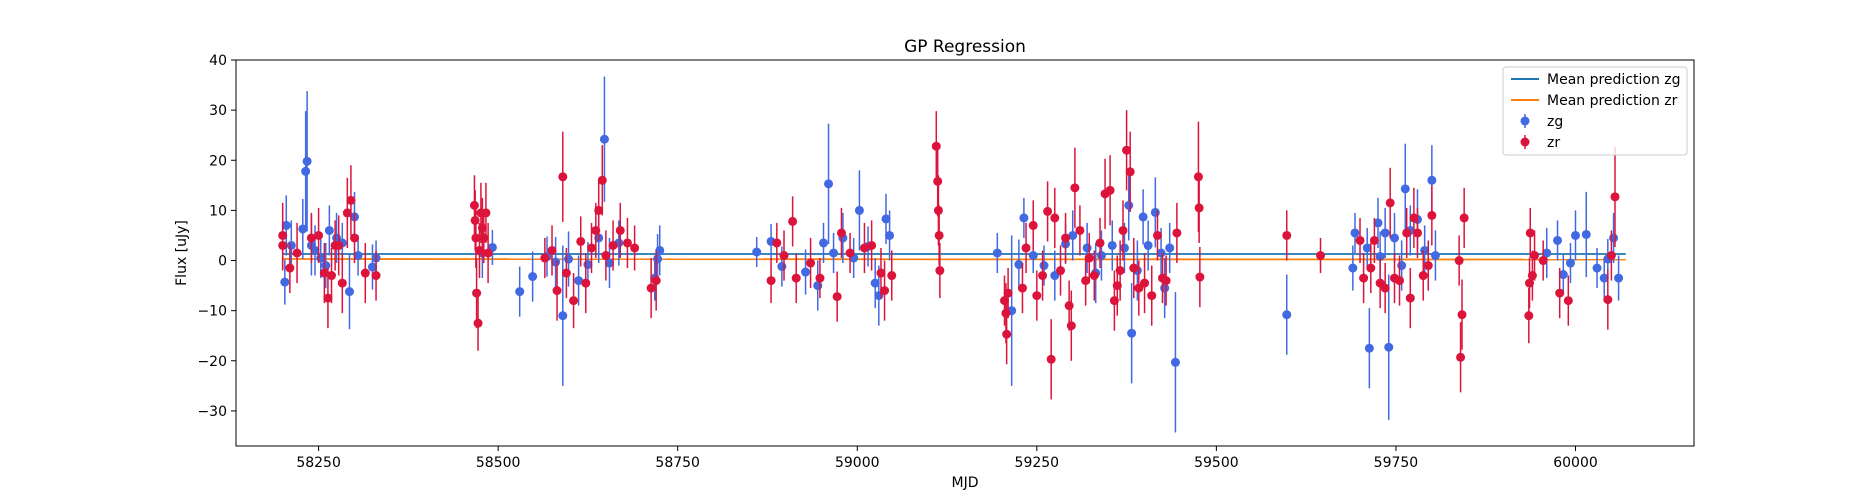 The height and width of the screenshot is (500, 1875). Describe the element at coordinates (1525, 142) in the screenshot. I see `legend-marker-zr` at that location.